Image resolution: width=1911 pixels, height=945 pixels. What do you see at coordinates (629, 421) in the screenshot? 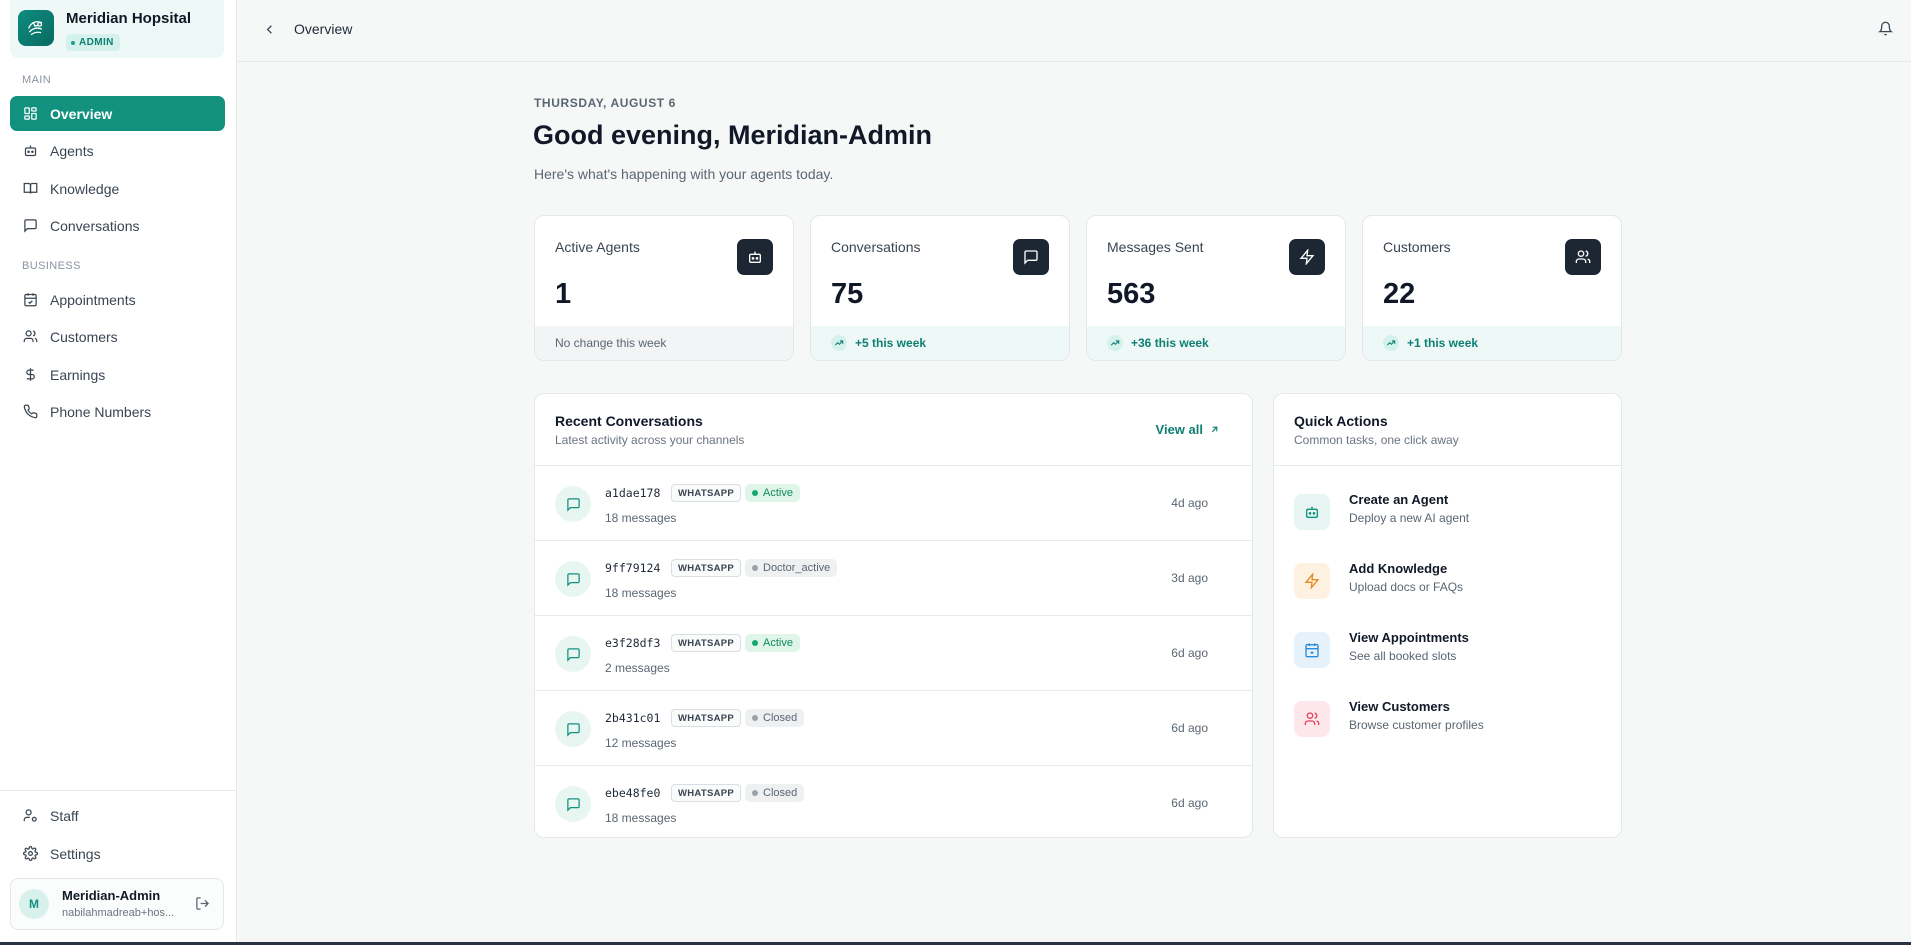
I see `panel-title: Recent Conversations` at bounding box center [629, 421].